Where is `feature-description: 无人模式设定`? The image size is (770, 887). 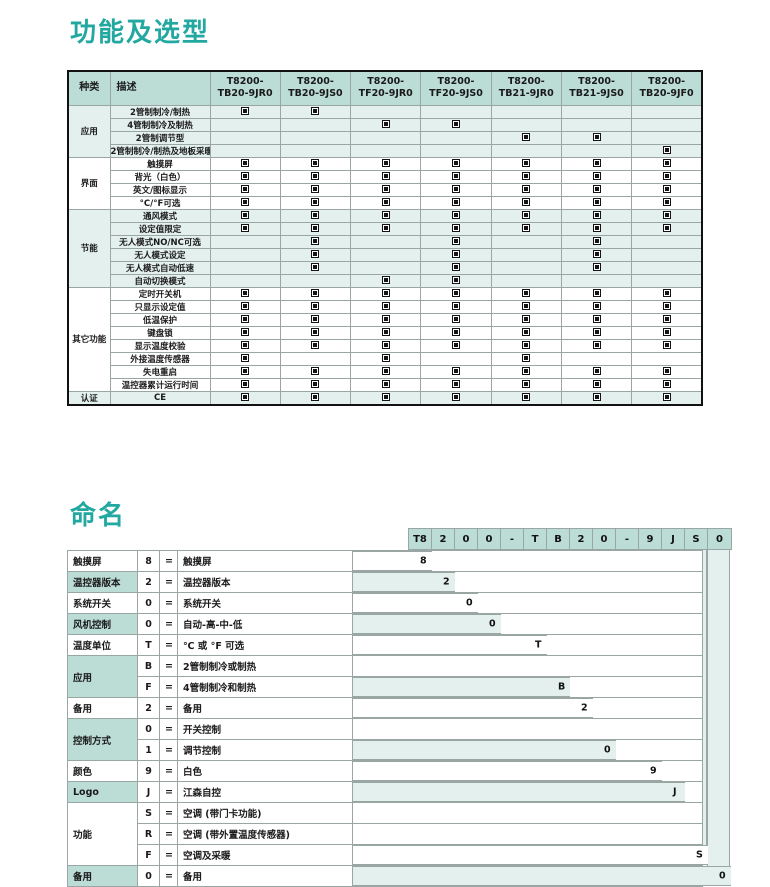 feature-description: 无人模式设定 is located at coordinates (160, 254).